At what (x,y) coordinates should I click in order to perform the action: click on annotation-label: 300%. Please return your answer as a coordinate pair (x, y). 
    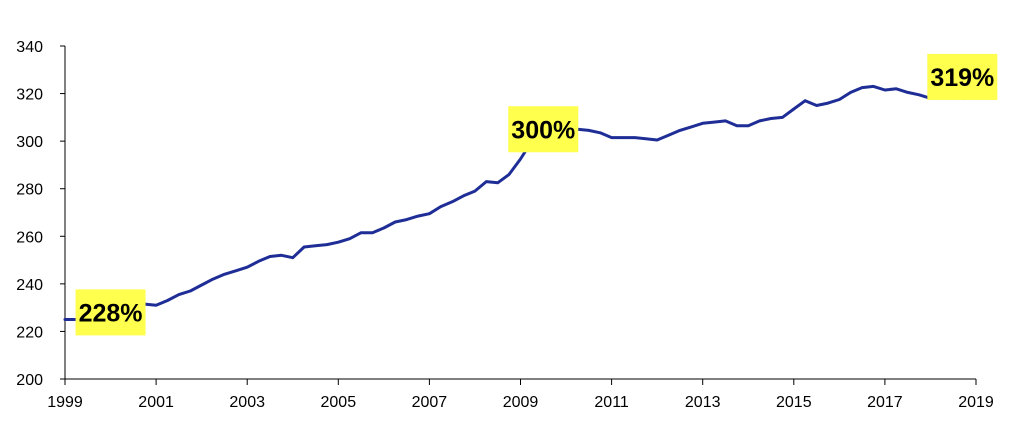
    Looking at the image, I should click on (543, 130).